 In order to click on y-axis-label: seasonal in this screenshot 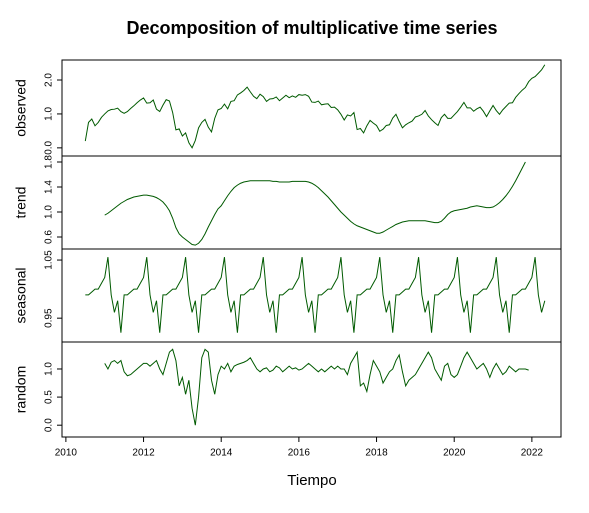, I will do `click(21, 295)`.